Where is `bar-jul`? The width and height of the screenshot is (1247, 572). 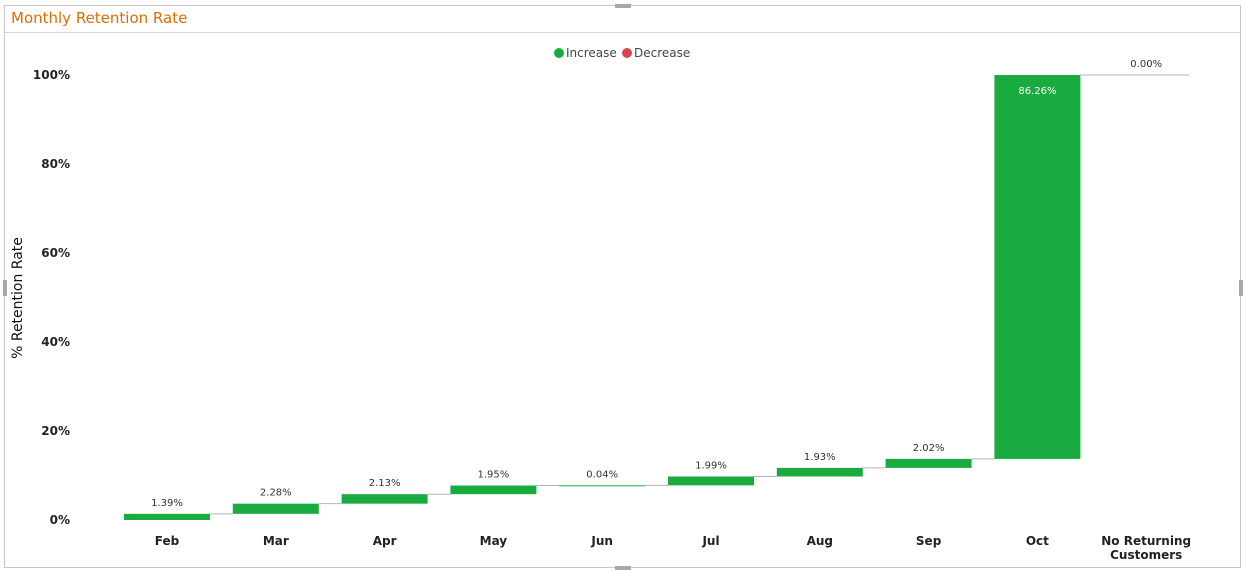
bar-jul is located at coordinates (711, 481).